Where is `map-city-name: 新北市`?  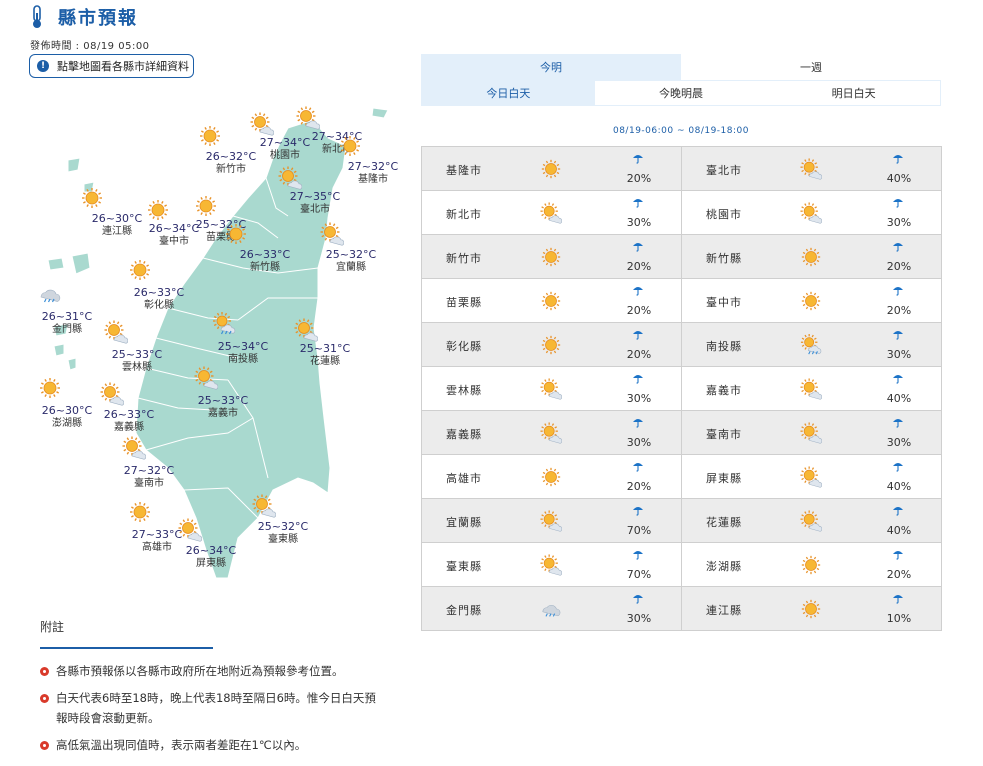 map-city-name: 新北市 is located at coordinates (337, 149).